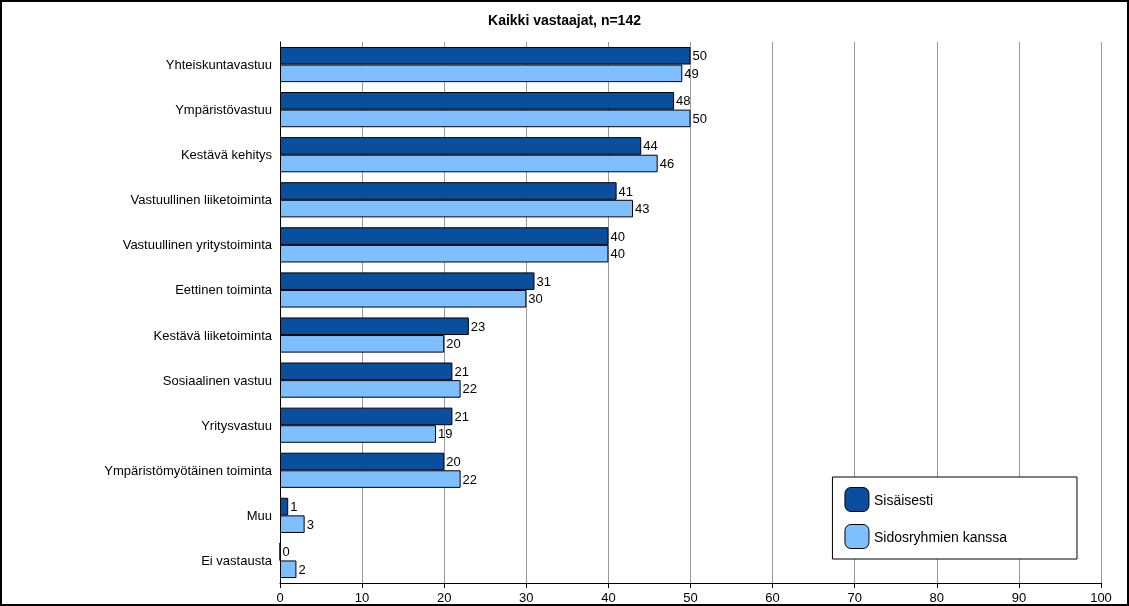  I want to click on y-tick-label: Ympäristömyötäinen toiminta, so click(188, 470).